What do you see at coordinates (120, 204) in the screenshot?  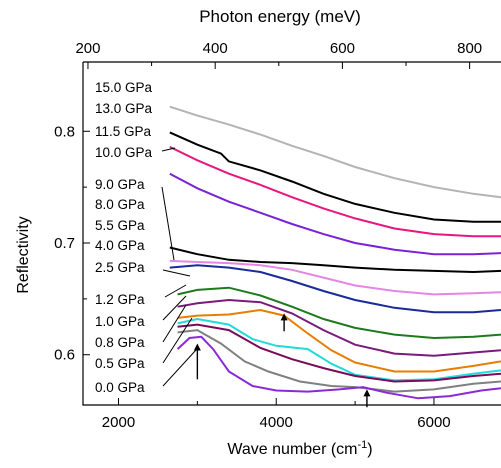 I see `series-label-5: 8.0 GPa` at bounding box center [120, 204].